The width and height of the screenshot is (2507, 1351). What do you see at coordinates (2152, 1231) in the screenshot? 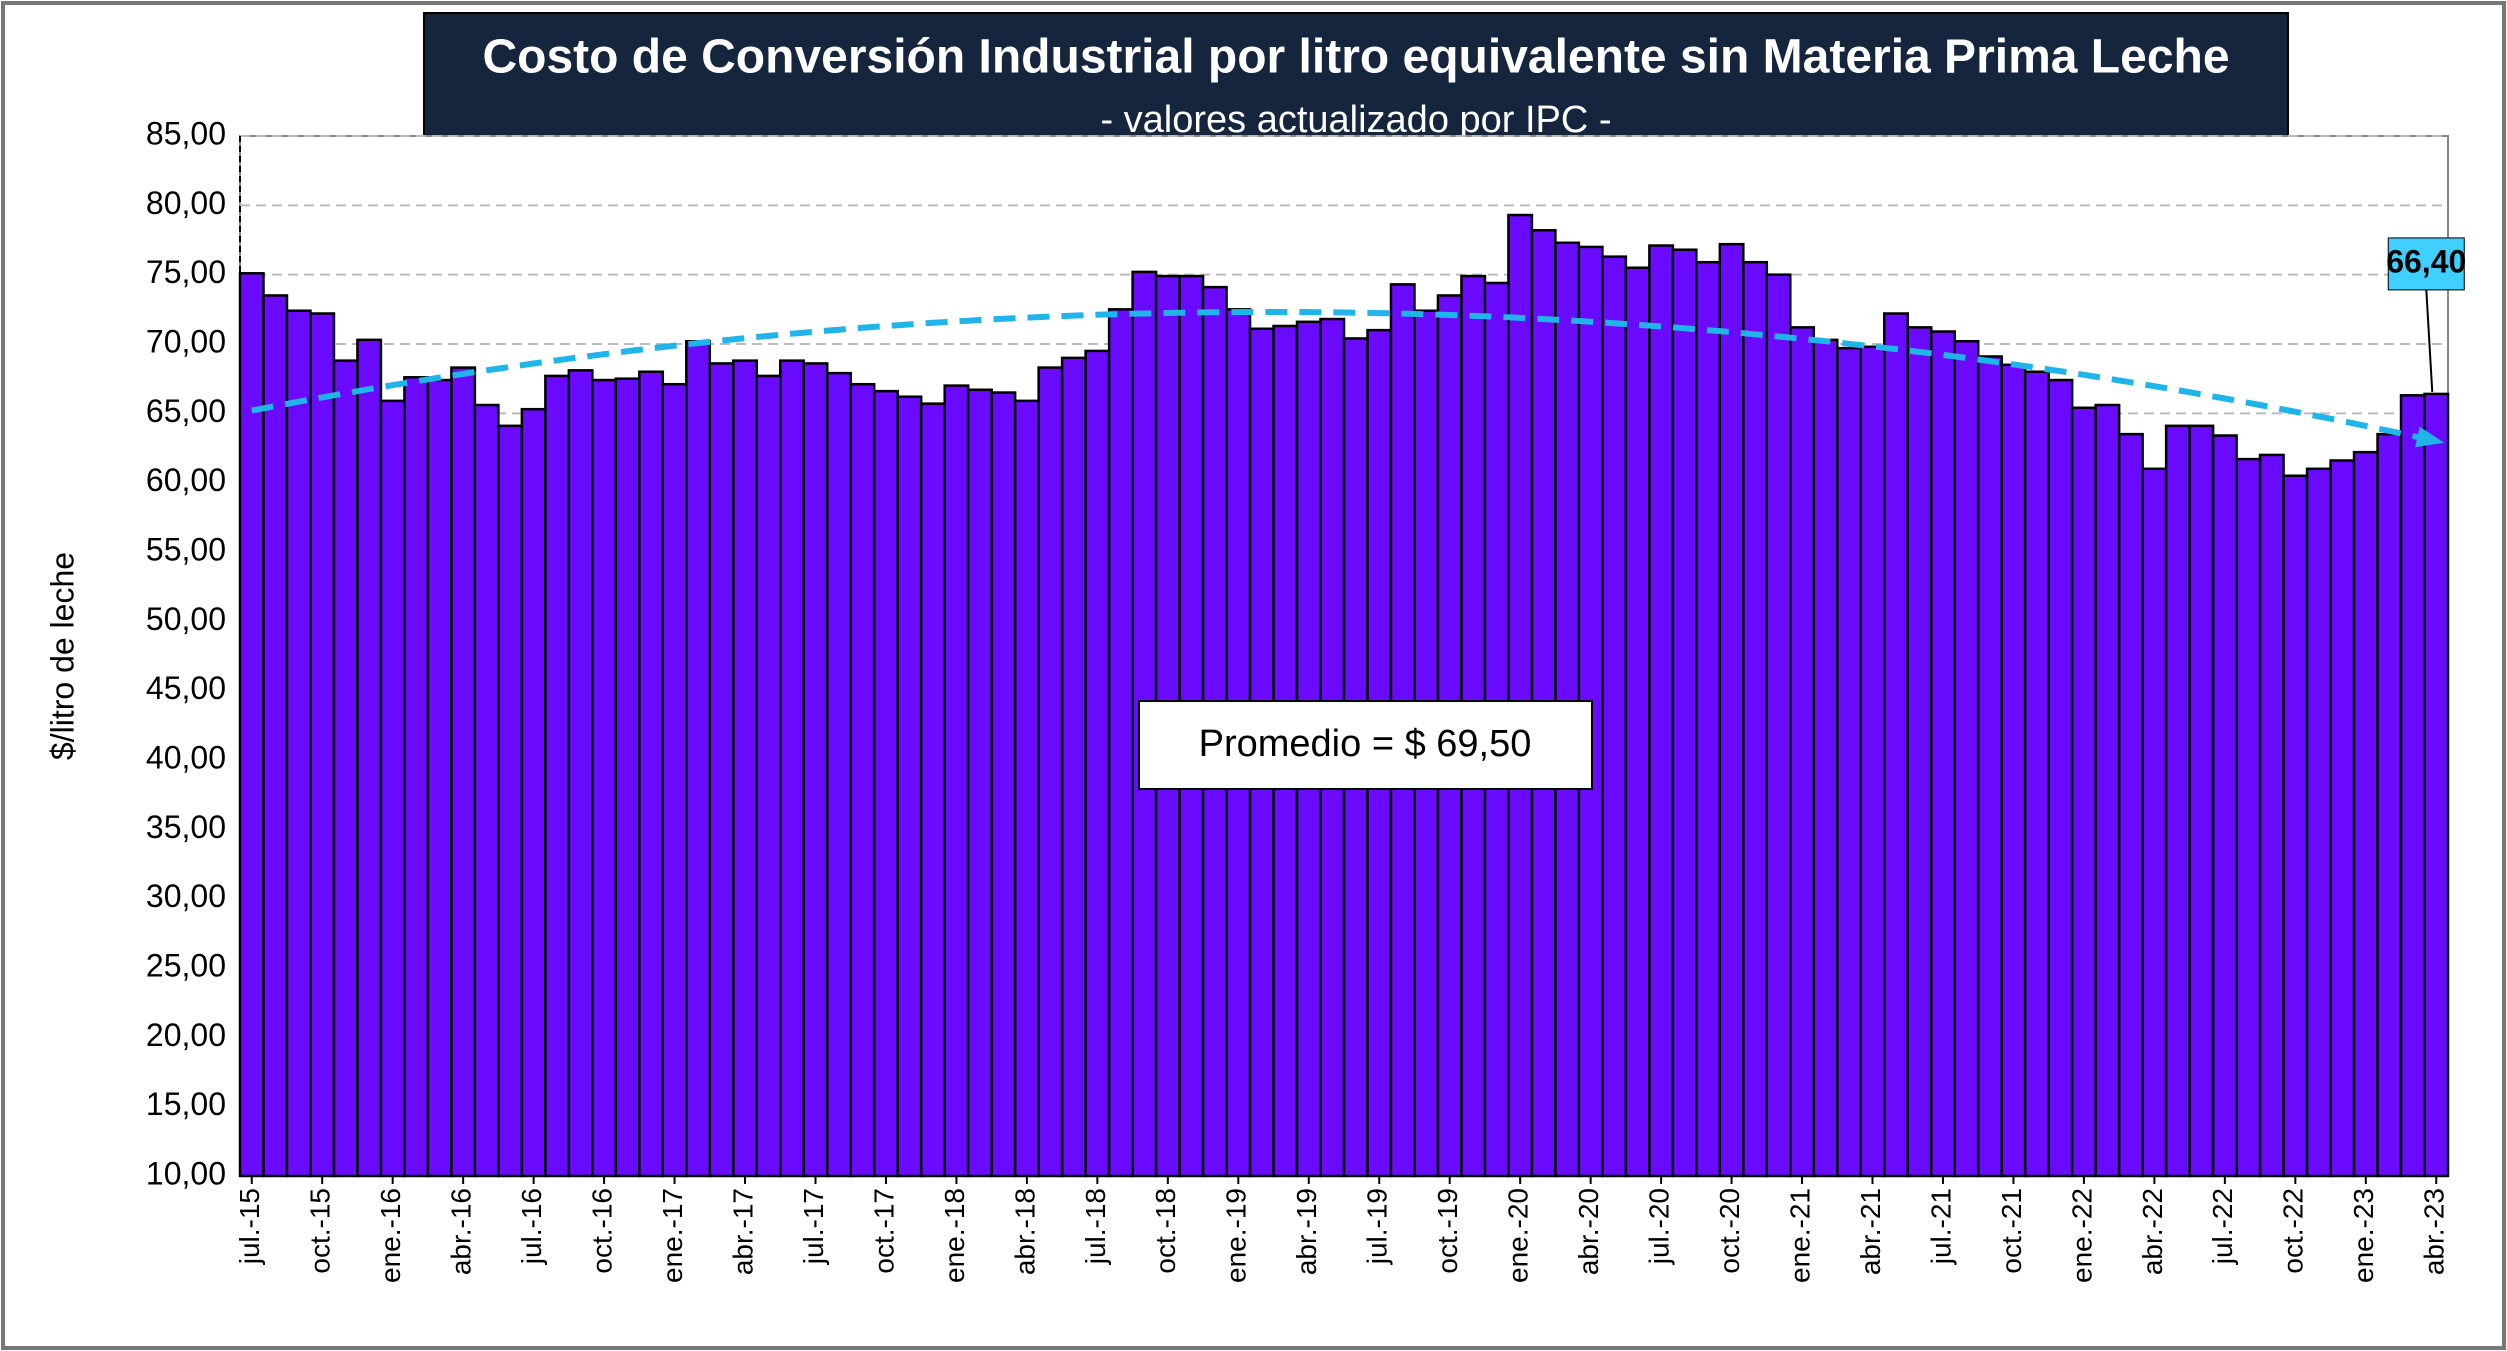
I see `x-tick-label: abr.-22` at bounding box center [2152, 1231].